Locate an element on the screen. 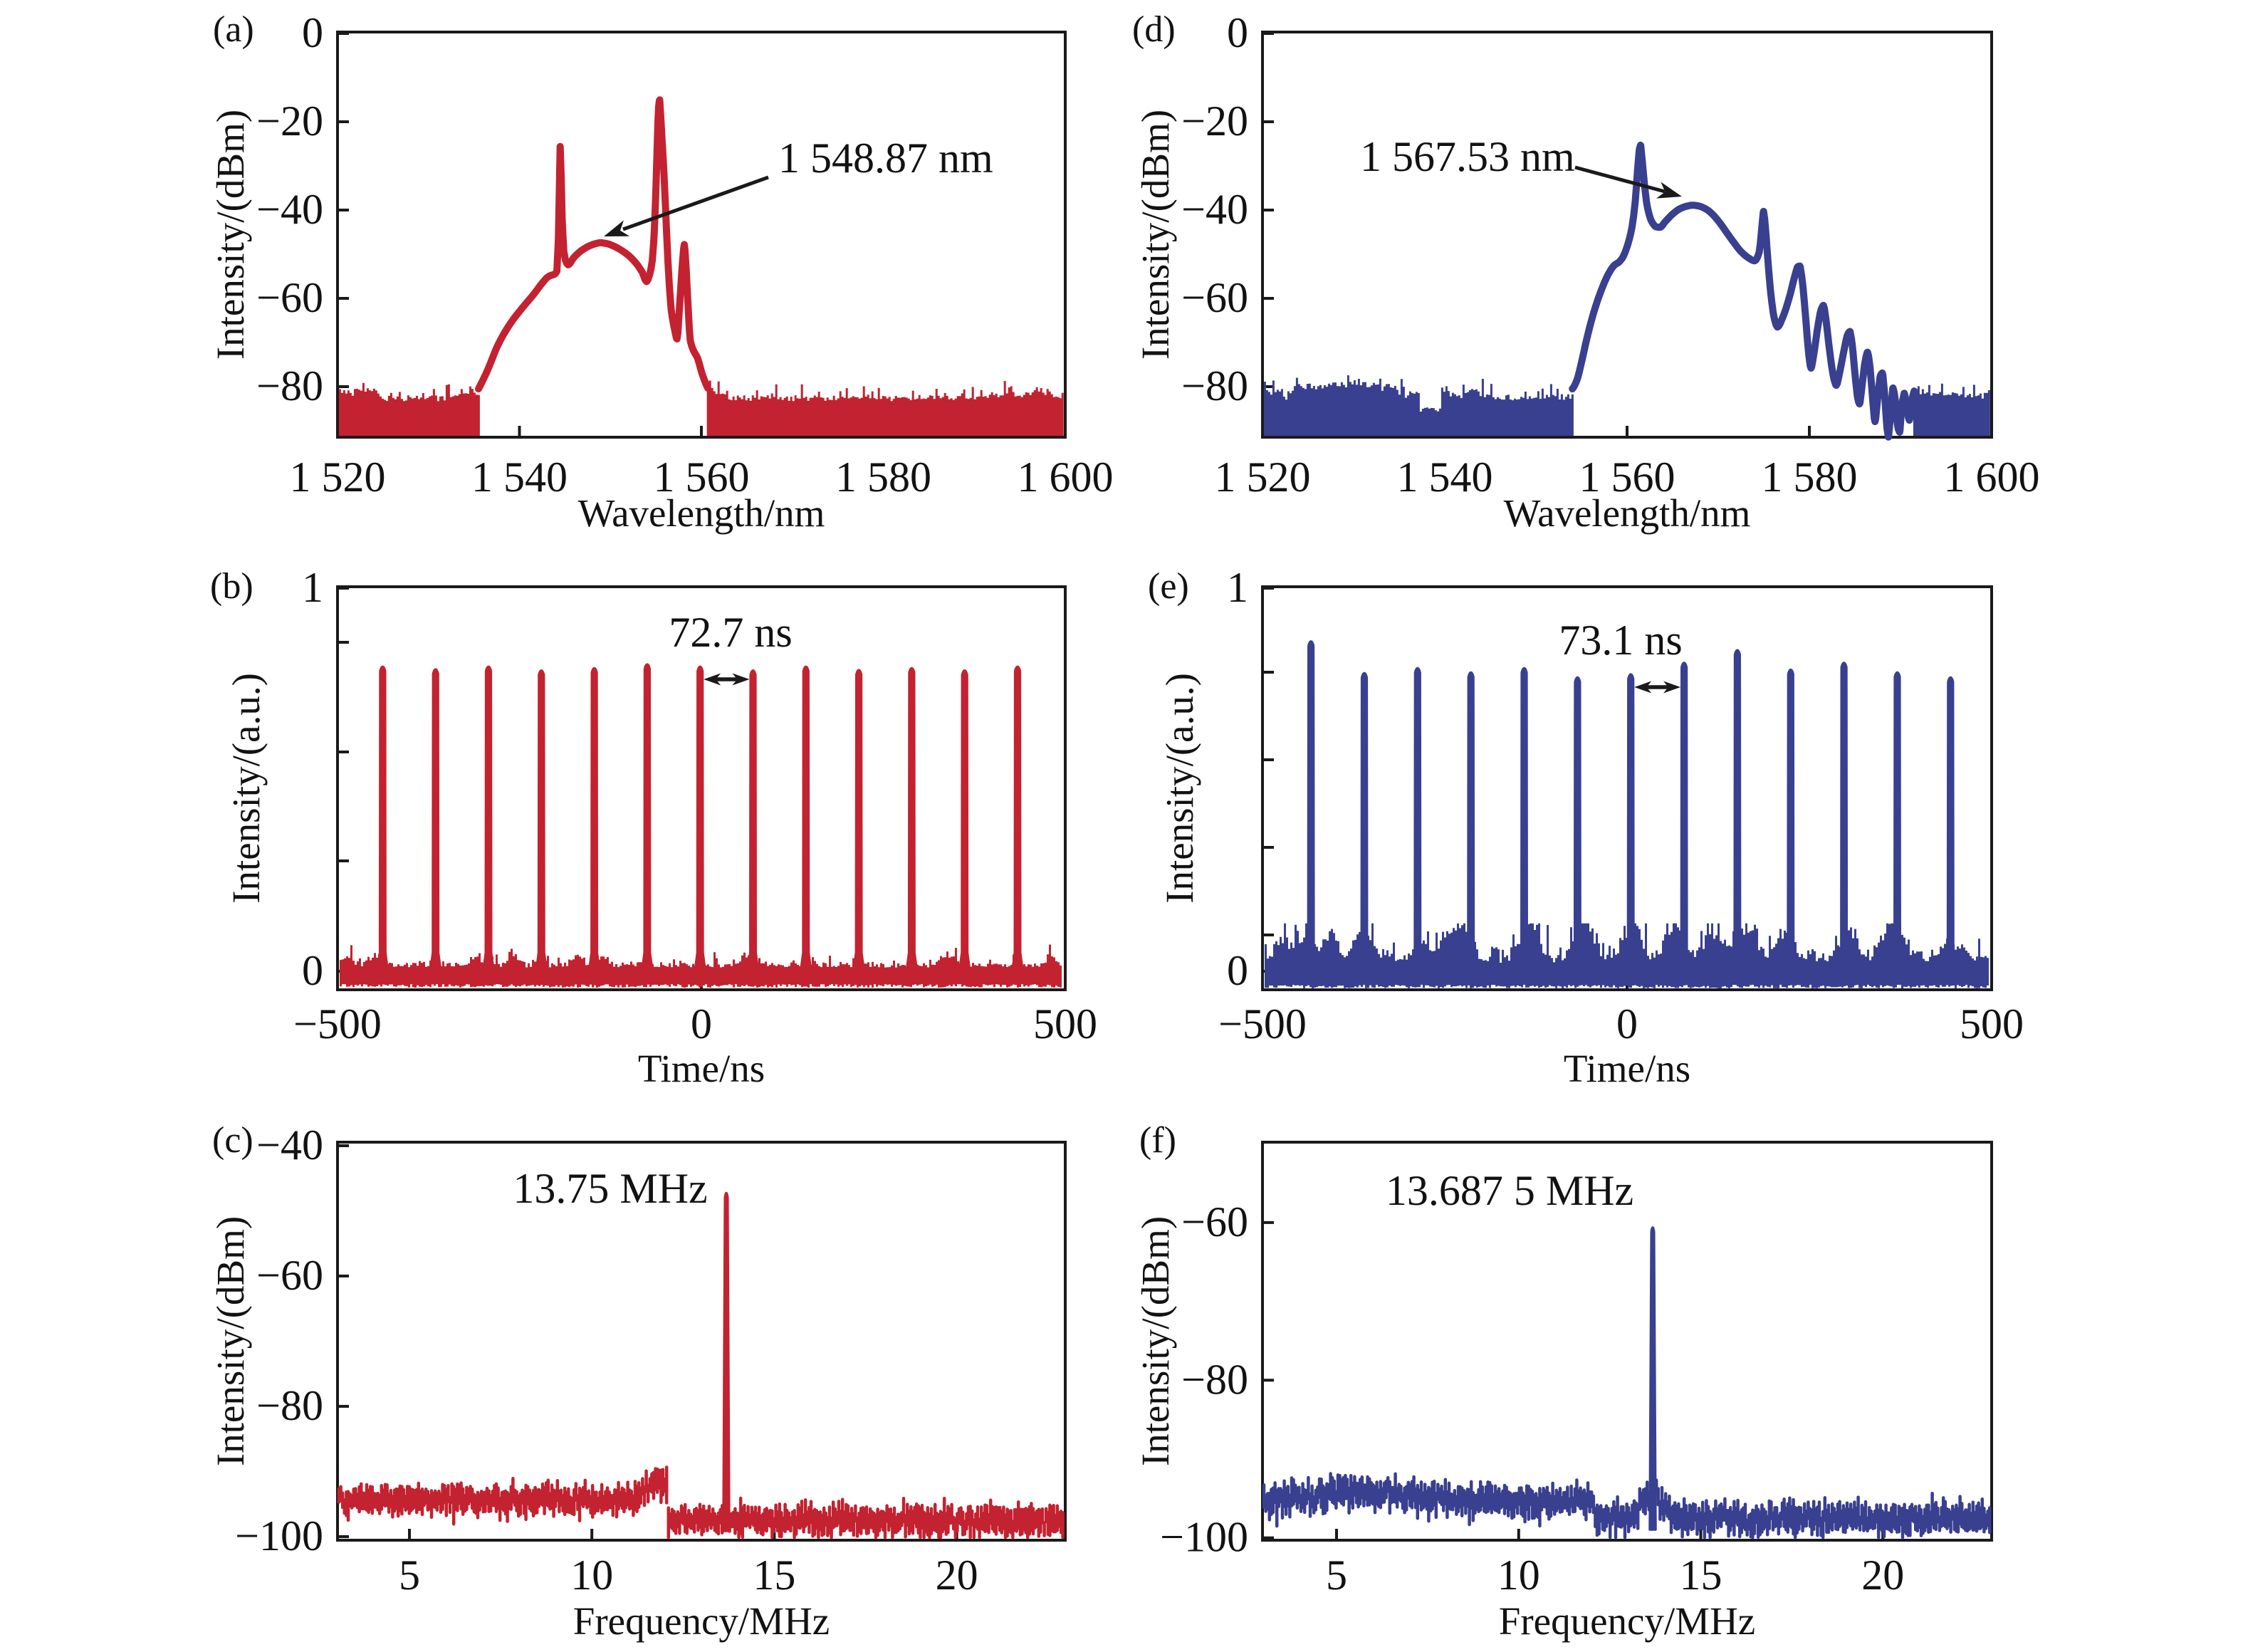 This screenshot has height=1652, width=2243. svg-text: (a) is located at coordinates (233, 30).